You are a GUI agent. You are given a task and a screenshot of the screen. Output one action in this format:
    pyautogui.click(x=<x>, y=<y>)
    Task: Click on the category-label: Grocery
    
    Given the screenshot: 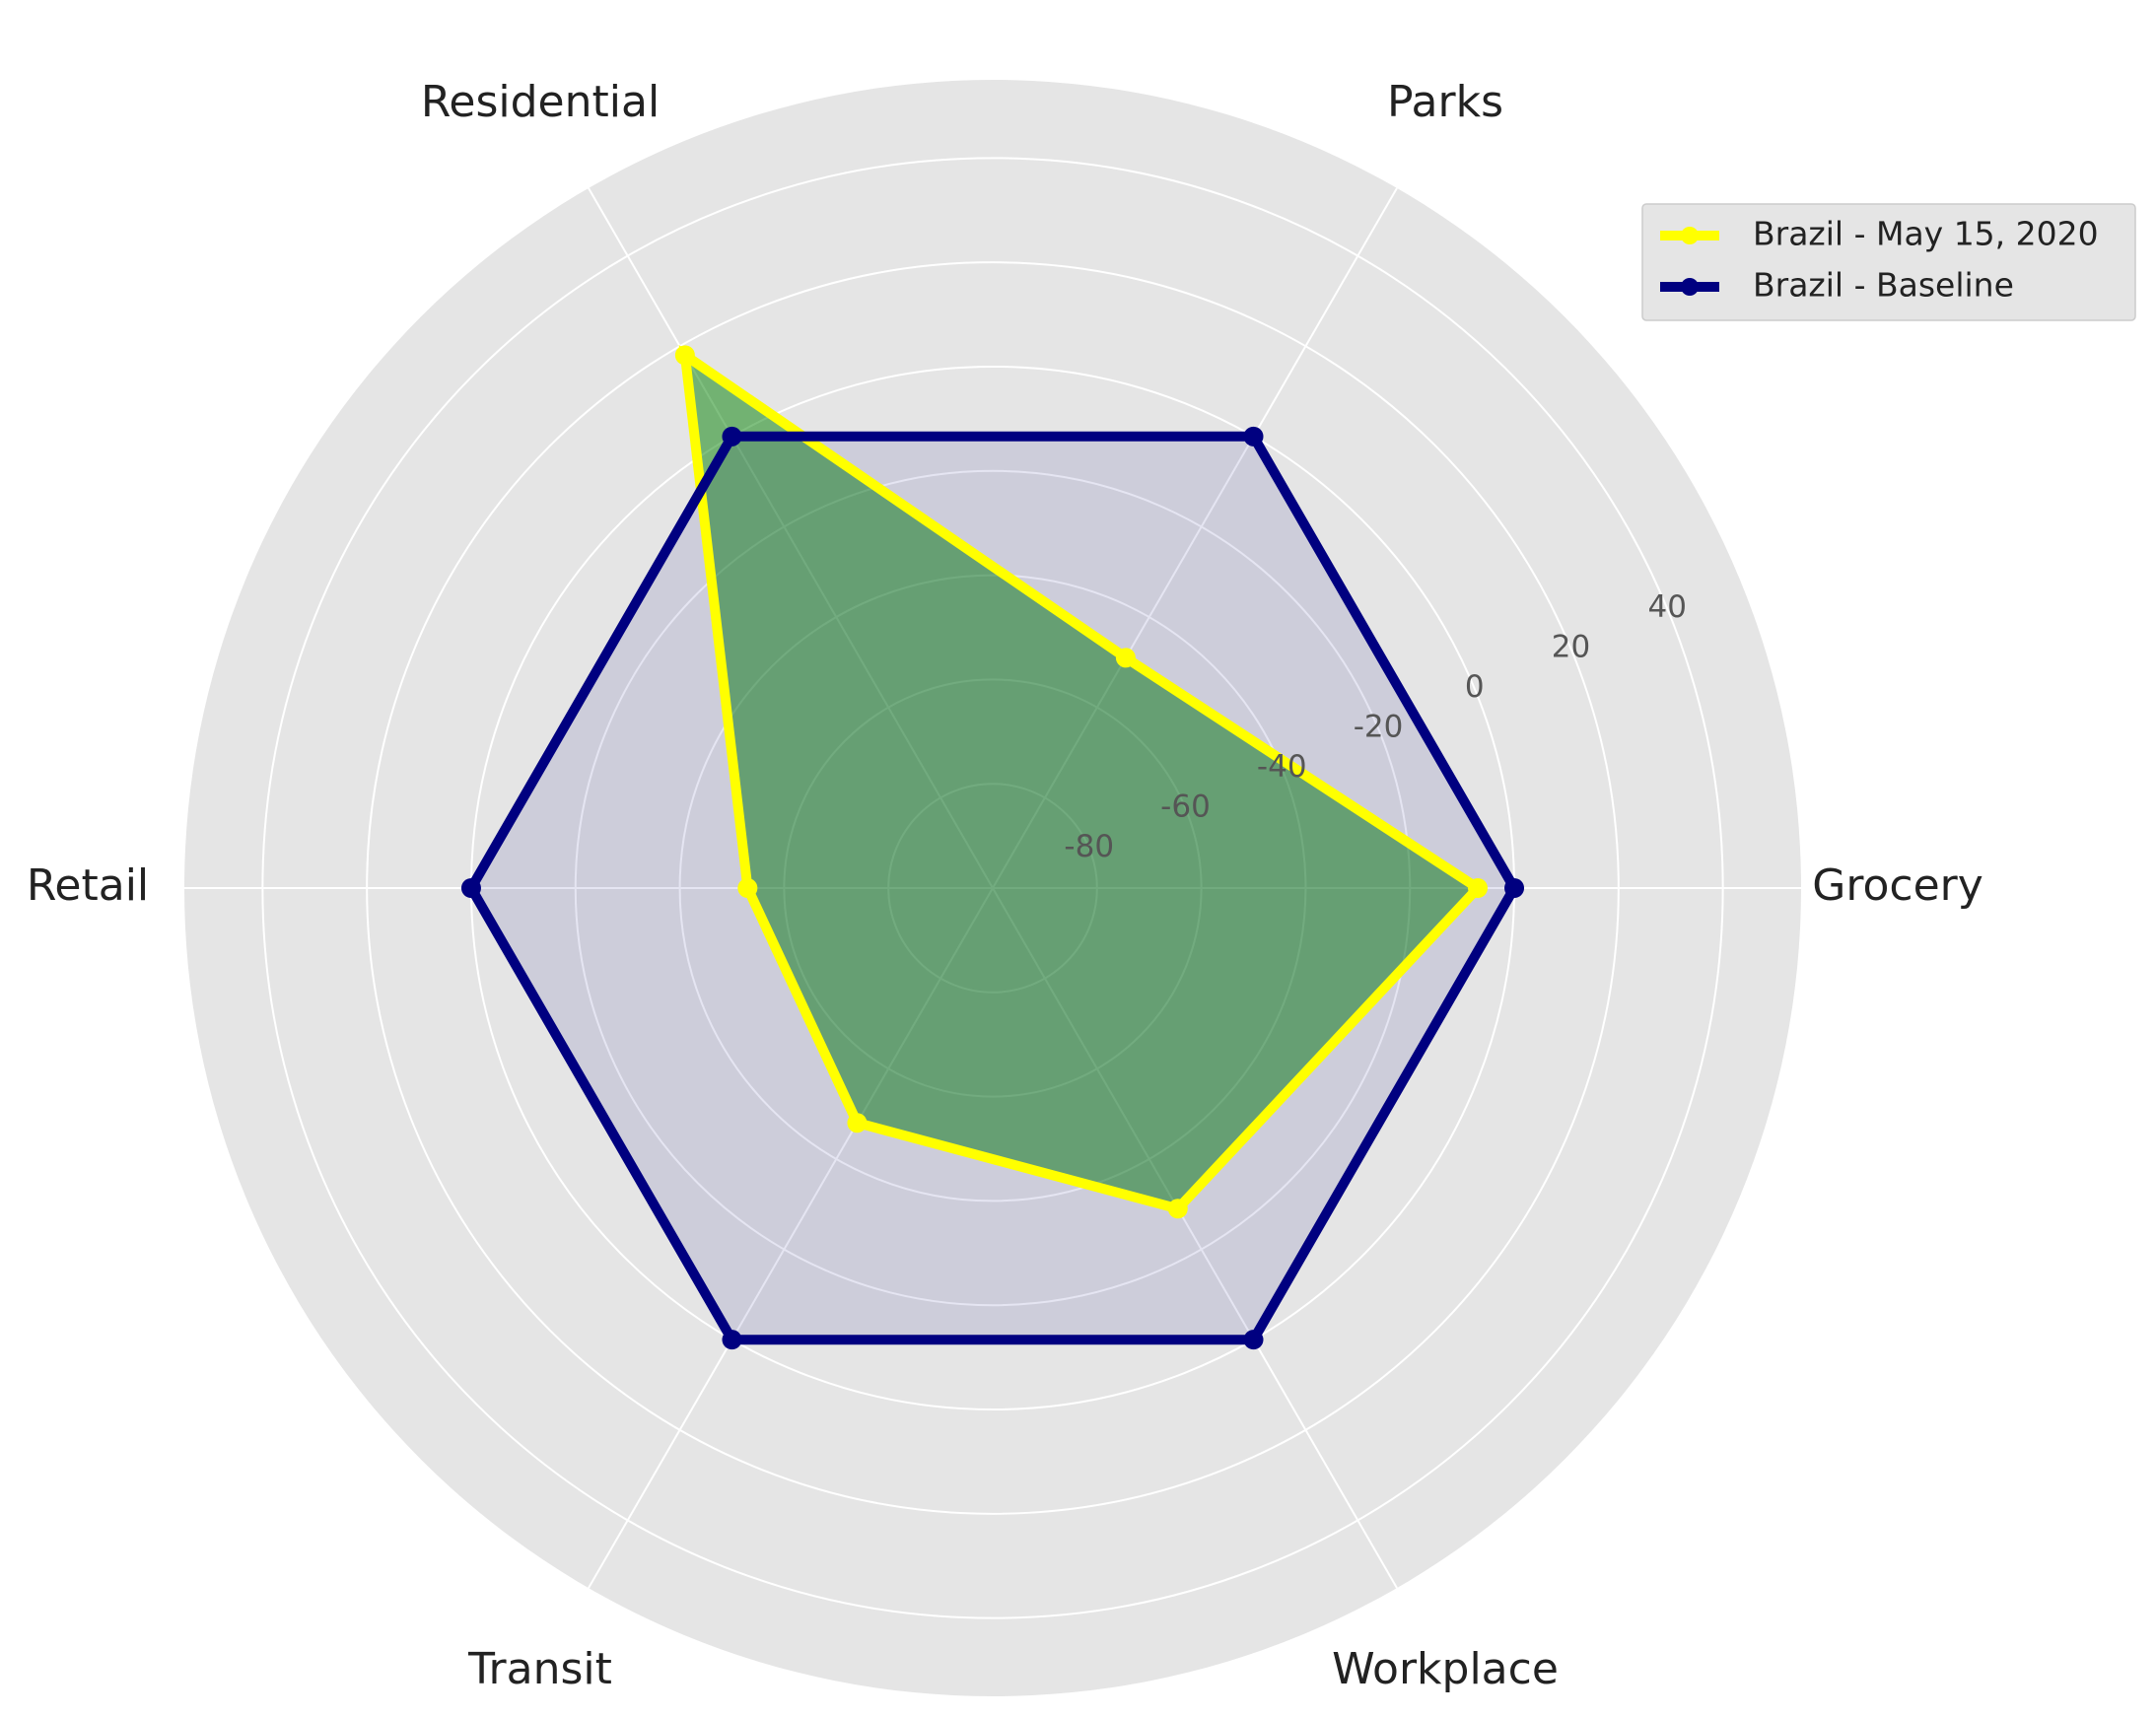 What is the action you would take?
    pyautogui.click(x=1897, y=886)
    